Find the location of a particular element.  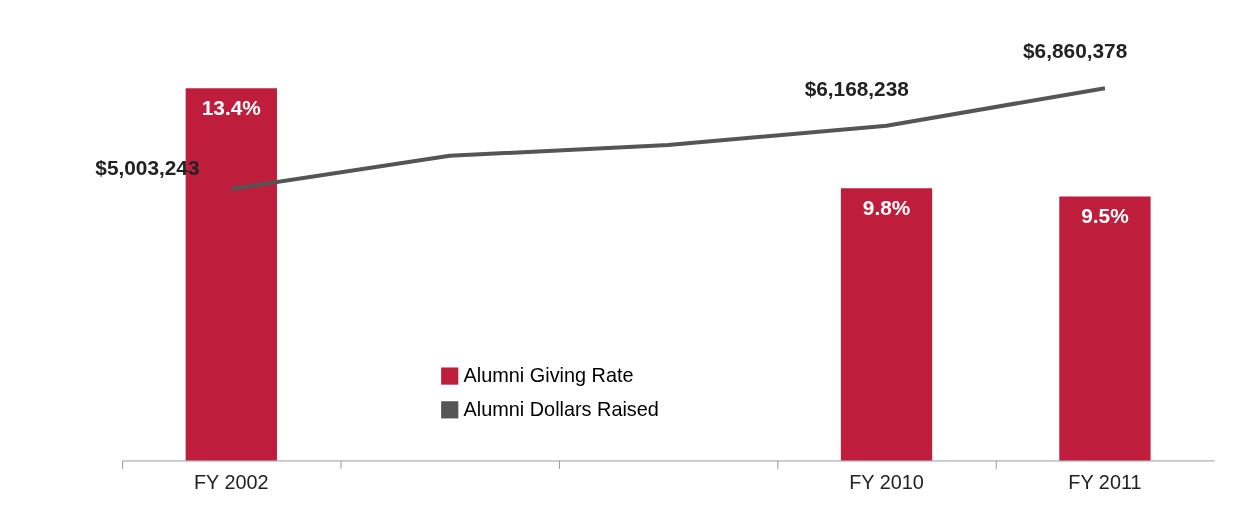

data-label: 9.5% is located at coordinates (1105, 216).